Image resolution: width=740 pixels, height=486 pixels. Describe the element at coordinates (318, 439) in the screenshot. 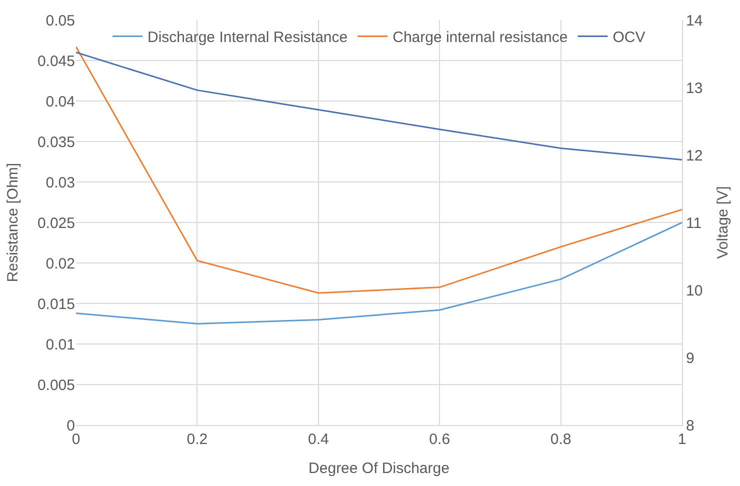

I see `x-tick-label: 0.4` at that location.